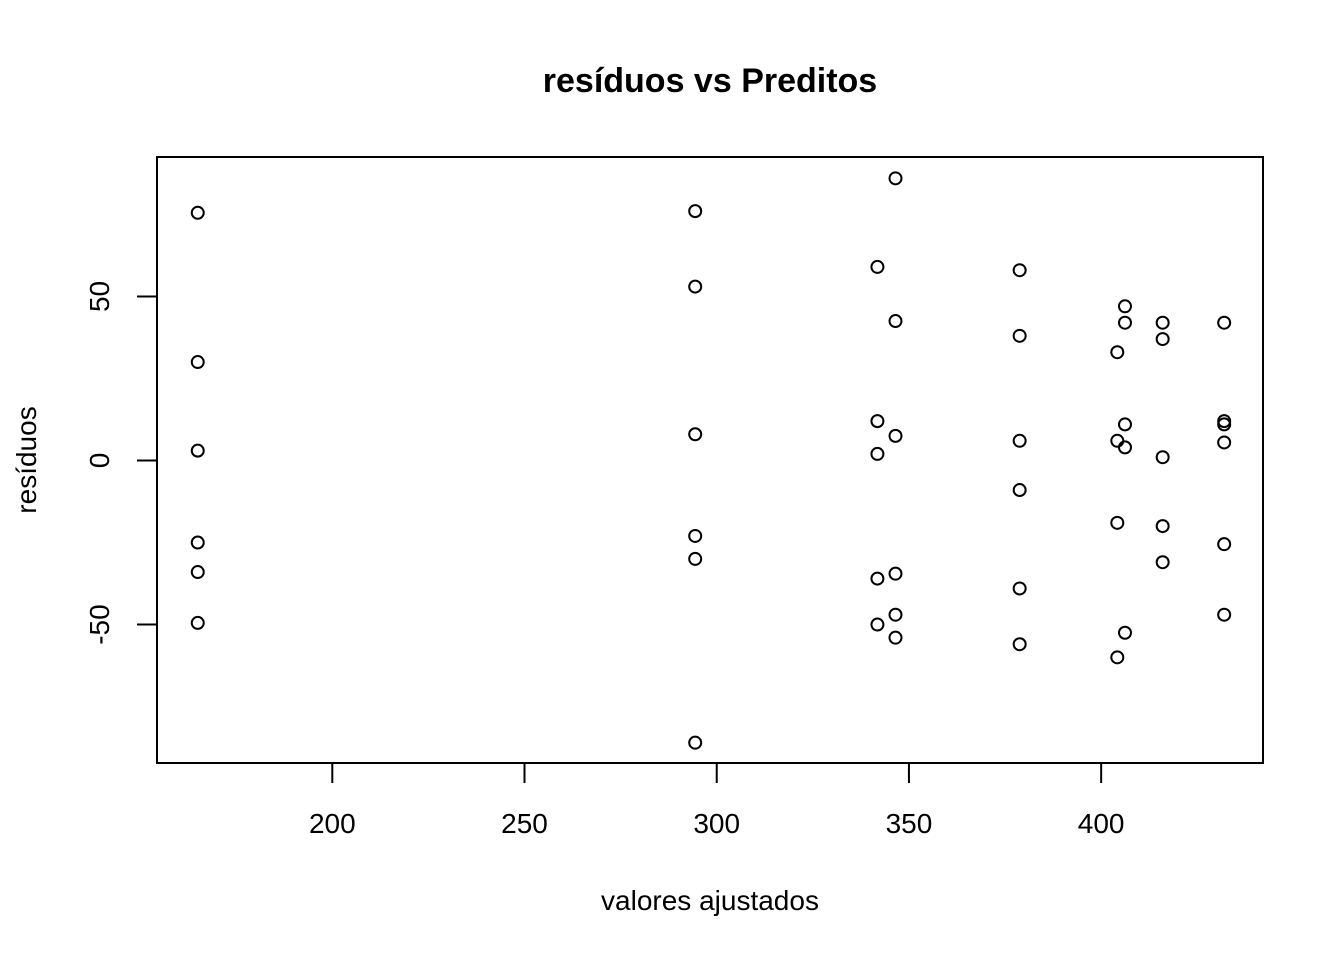 This screenshot has height=960, width=1344. Describe the element at coordinates (1101, 823) in the screenshot. I see `x-tick-label: 400` at that location.